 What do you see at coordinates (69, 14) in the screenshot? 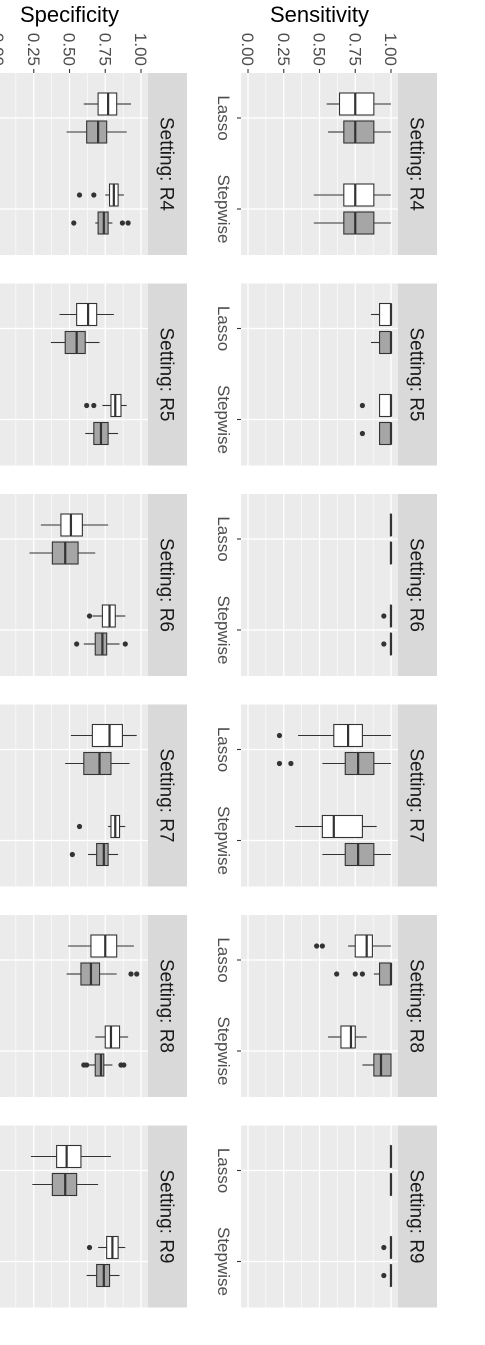
I see `y-axis-title: Specificity` at bounding box center [69, 14].